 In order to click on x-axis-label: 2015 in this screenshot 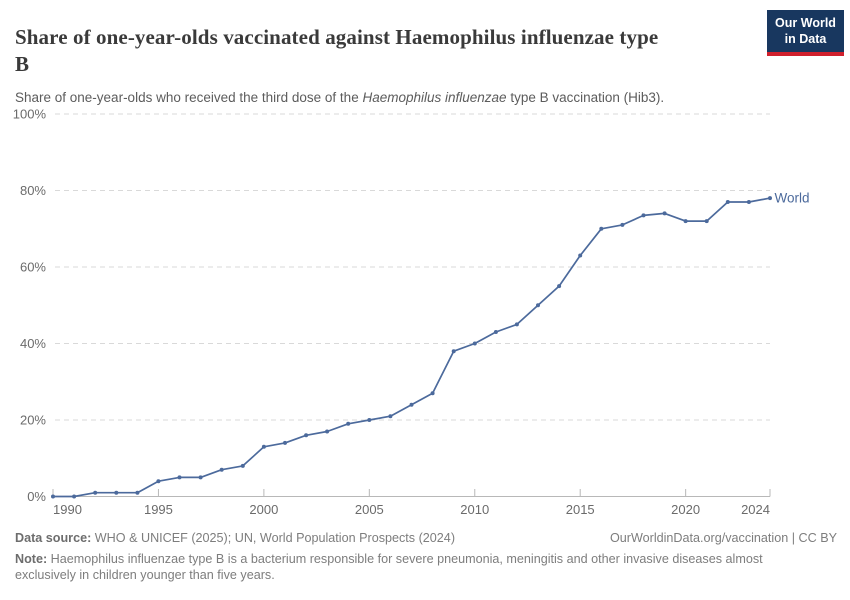, I will do `click(580, 509)`.